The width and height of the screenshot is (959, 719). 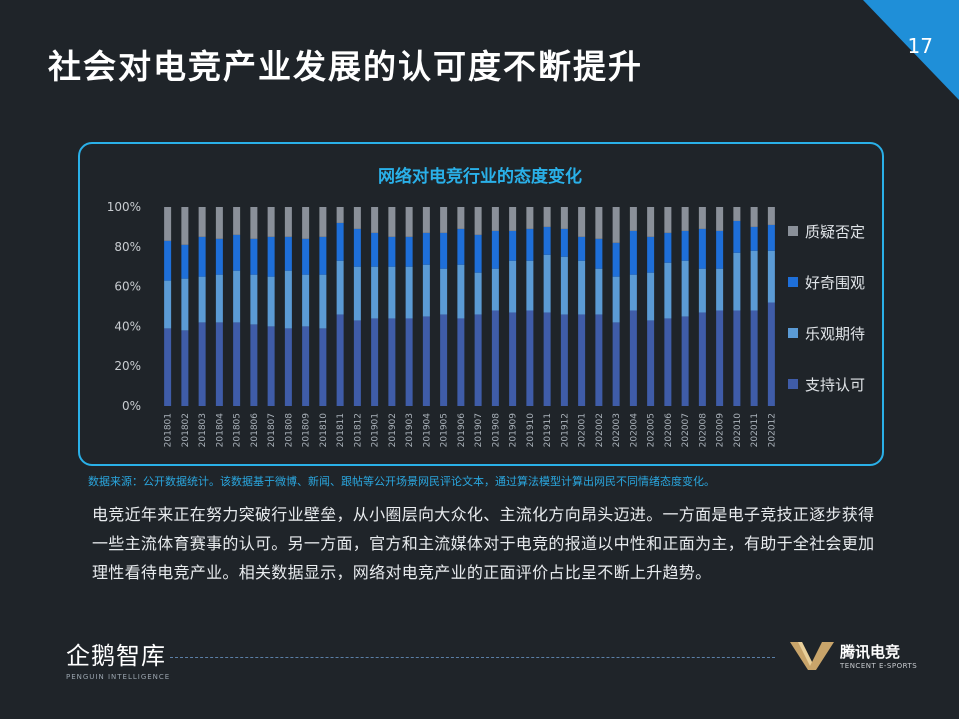 What do you see at coordinates (118, 658) in the screenshot?
I see `penguin-intelligence-logo: 企鹅智库 PENGUIN INTELLIGENCE` at bounding box center [118, 658].